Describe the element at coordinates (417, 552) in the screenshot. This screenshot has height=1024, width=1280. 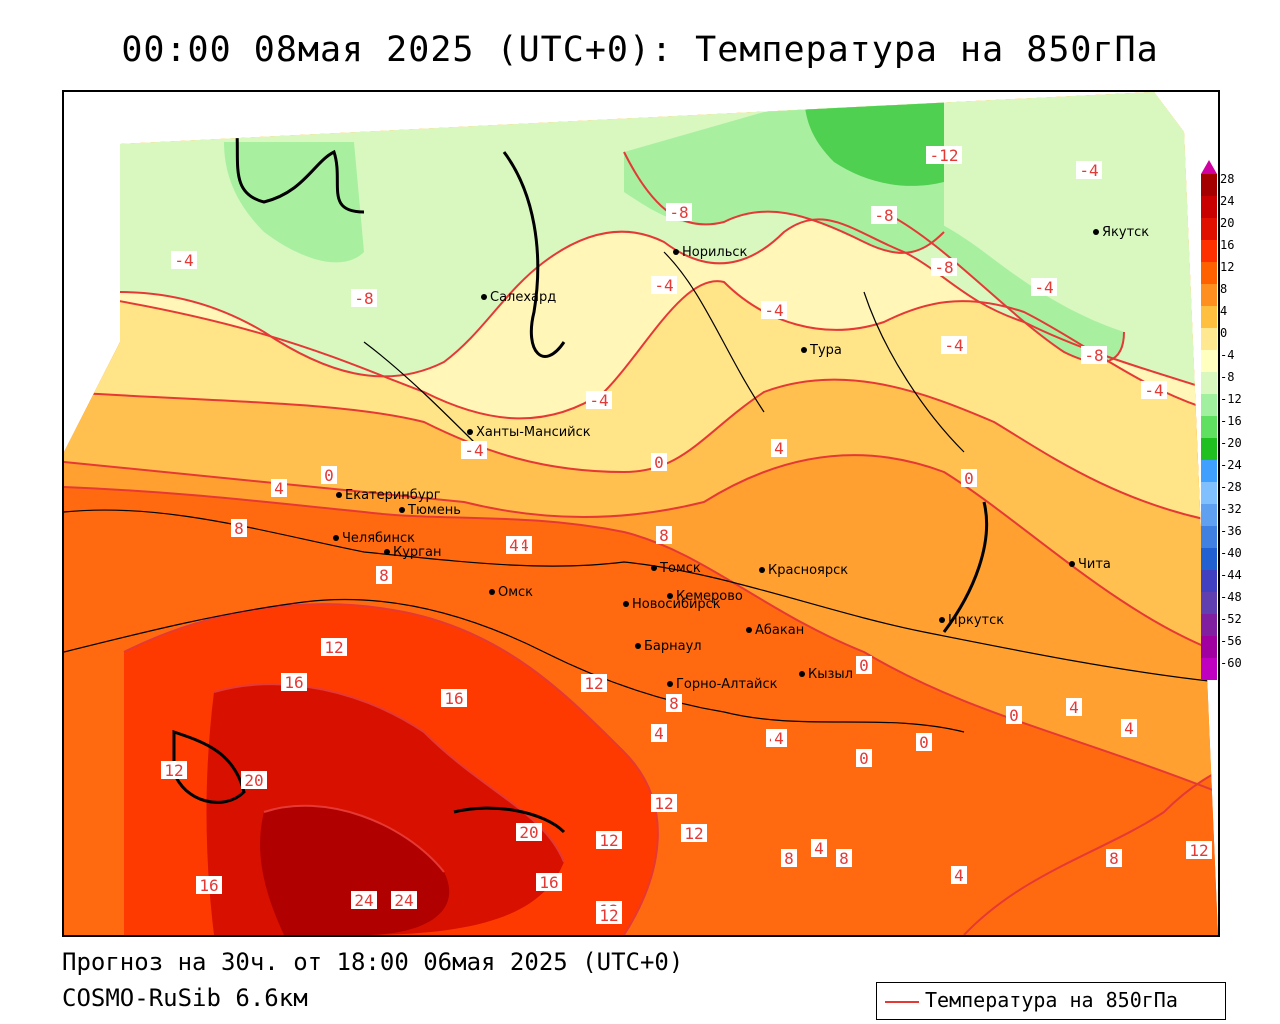
I see `city-label: Курган` at that location.